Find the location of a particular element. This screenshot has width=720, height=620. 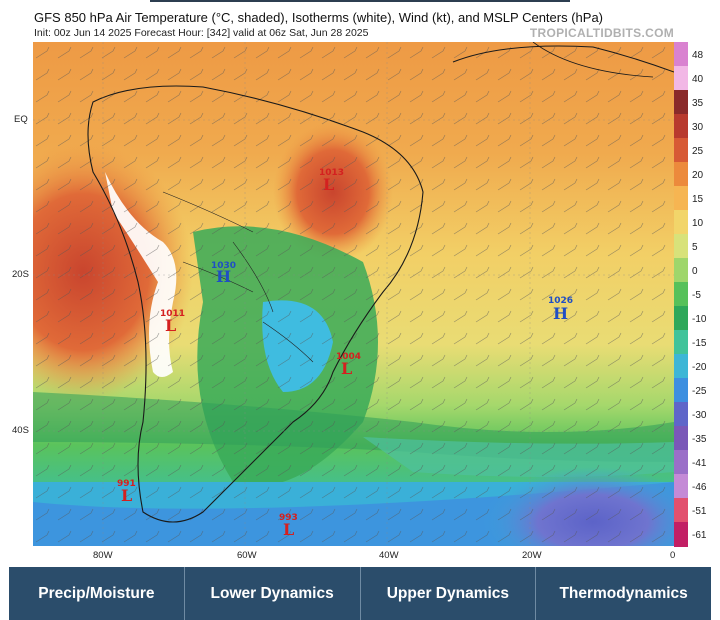

pressure-center-l-1011: 1011 L is located at coordinates (172, 322).